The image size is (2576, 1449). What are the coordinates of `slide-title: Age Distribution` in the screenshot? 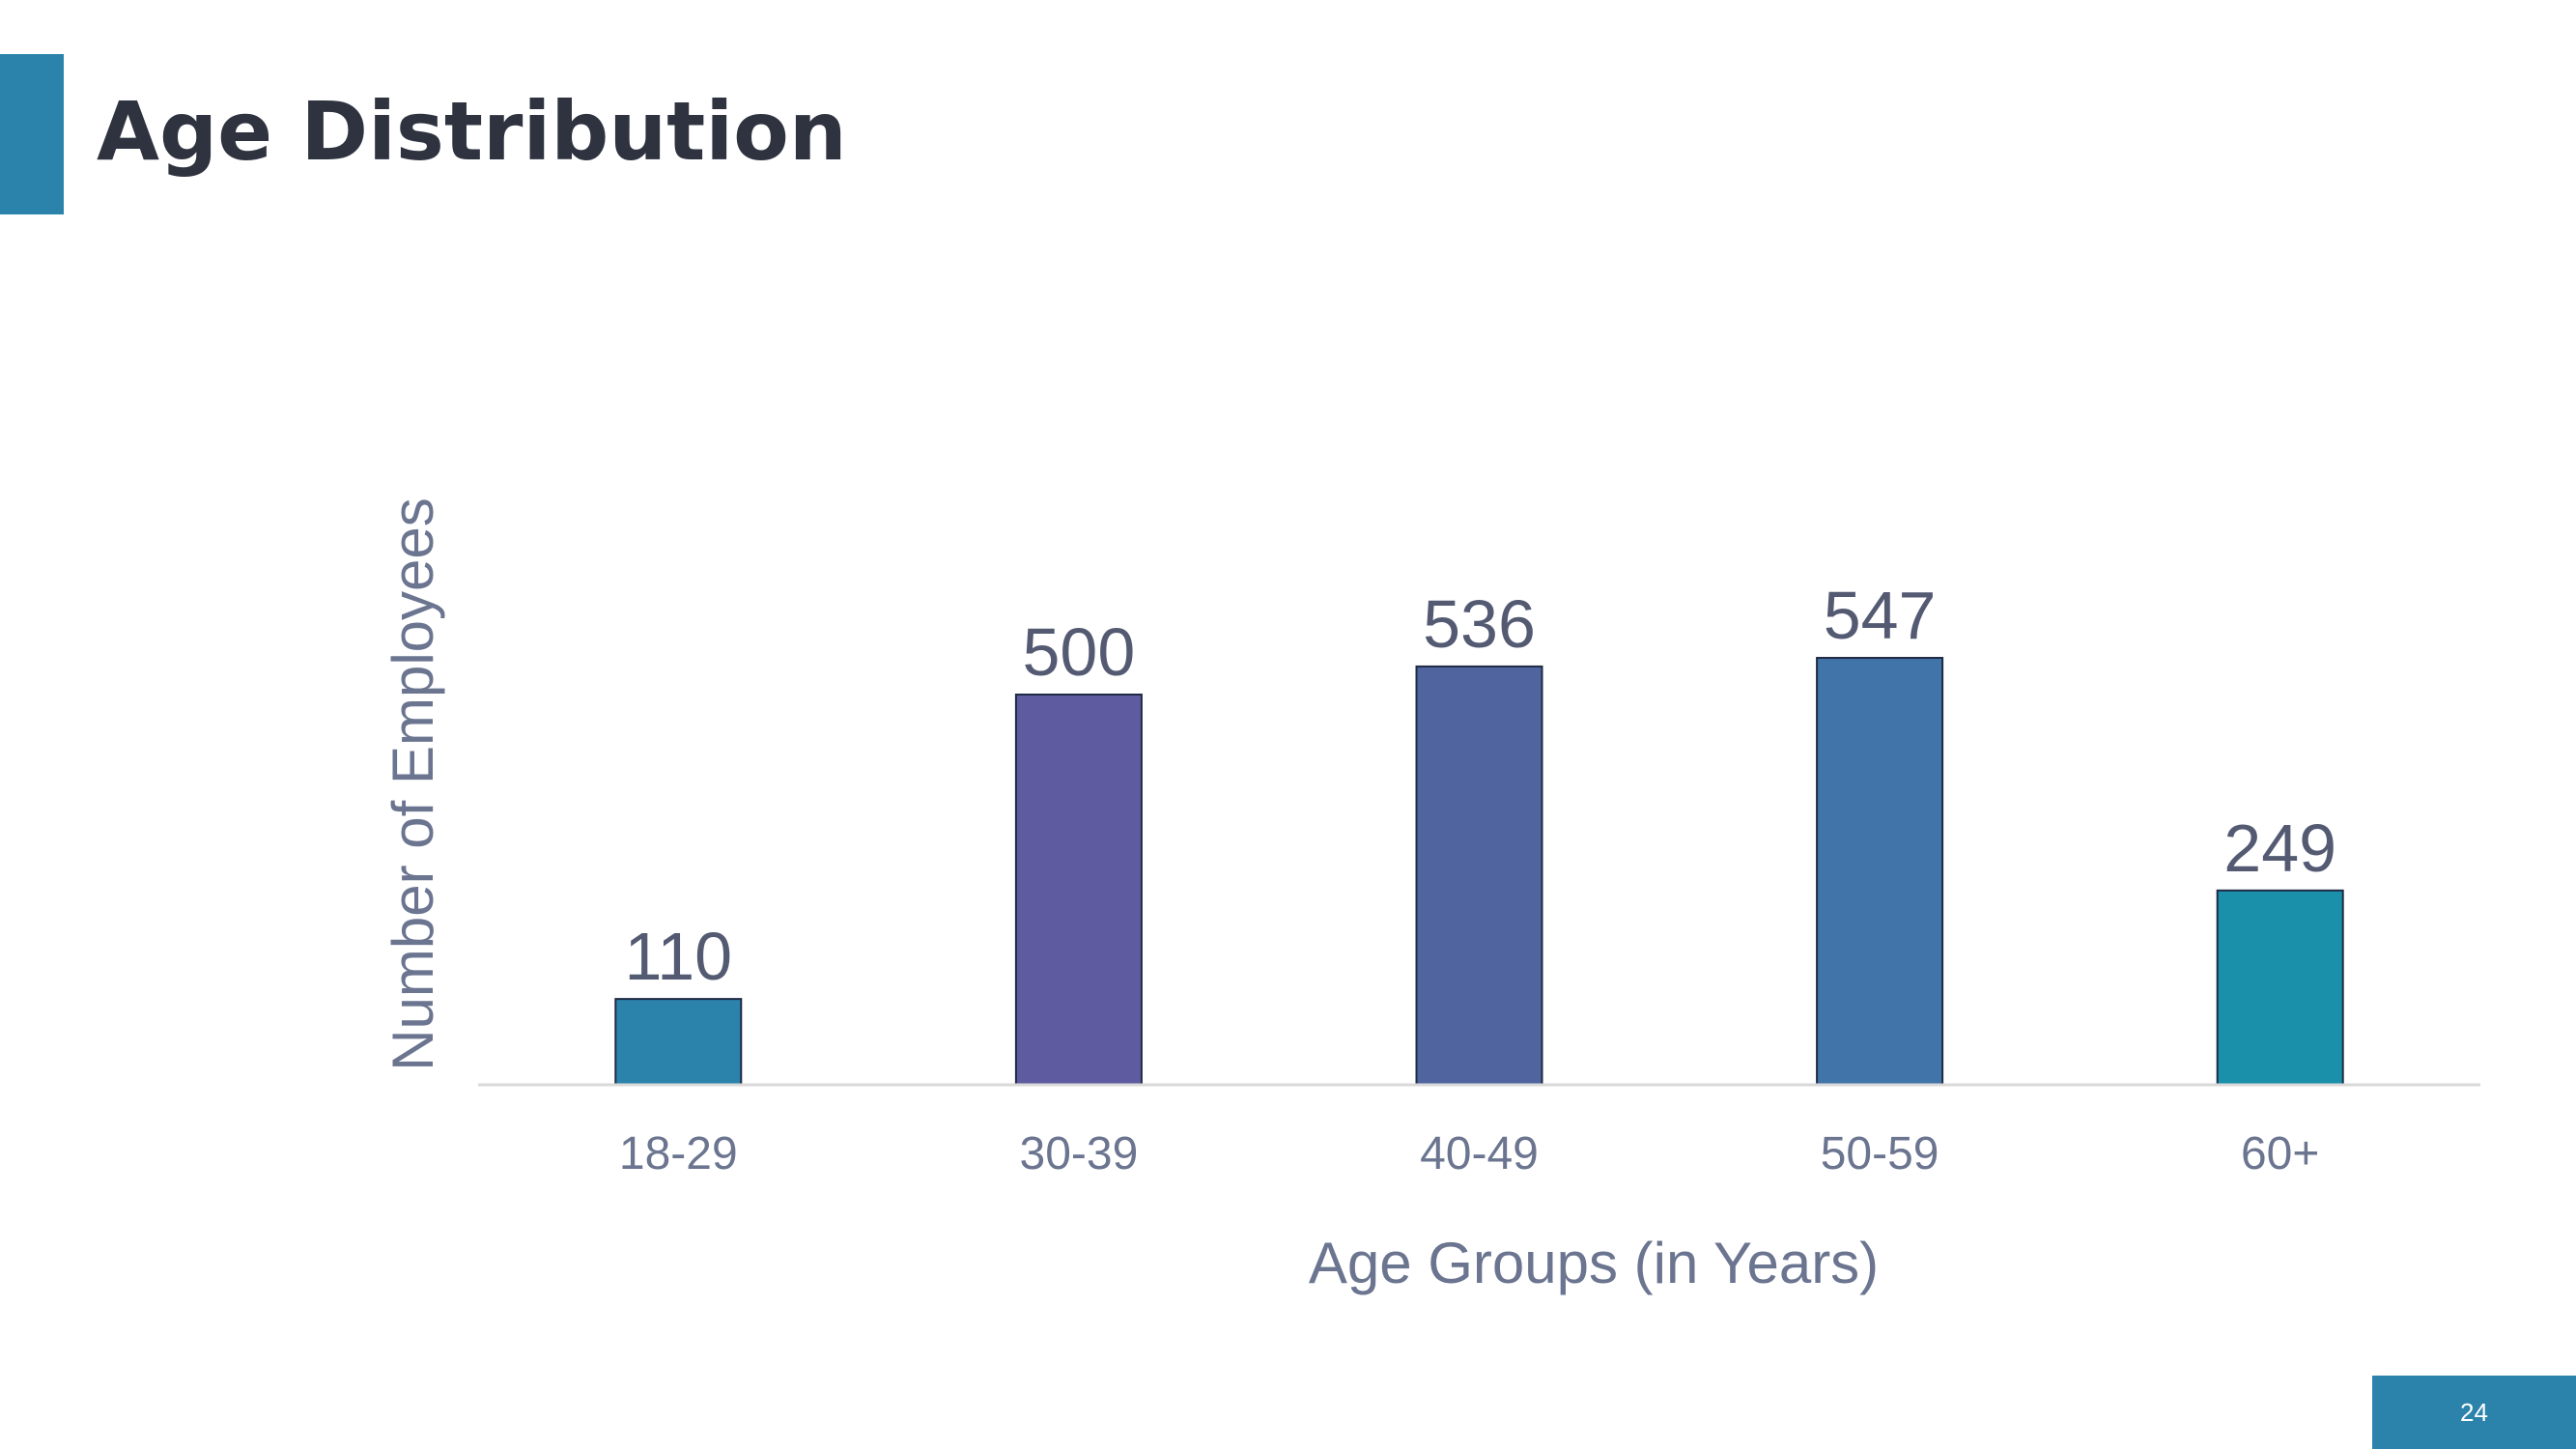 It's located at (472, 131).